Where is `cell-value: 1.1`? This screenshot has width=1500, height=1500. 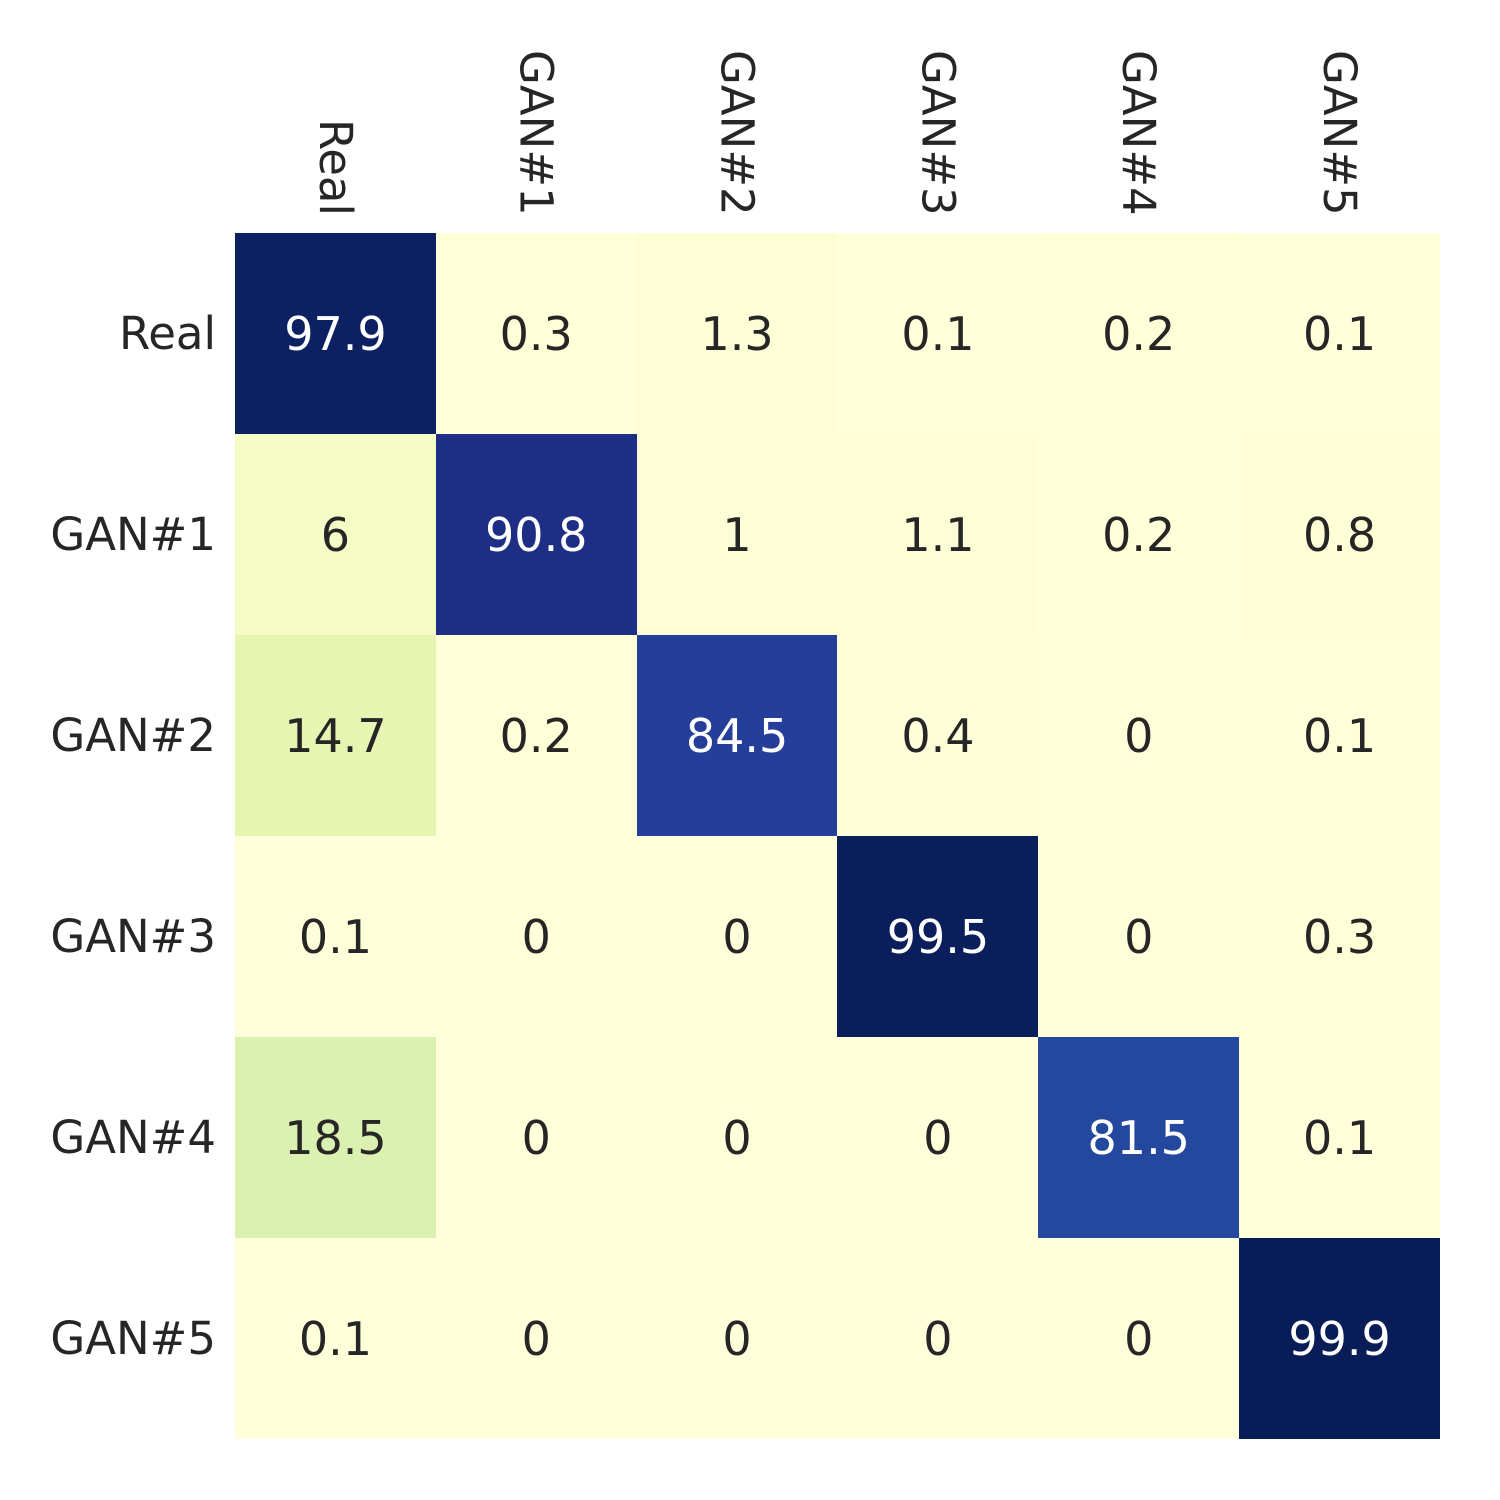 cell-value: 1.1 is located at coordinates (938, 534).